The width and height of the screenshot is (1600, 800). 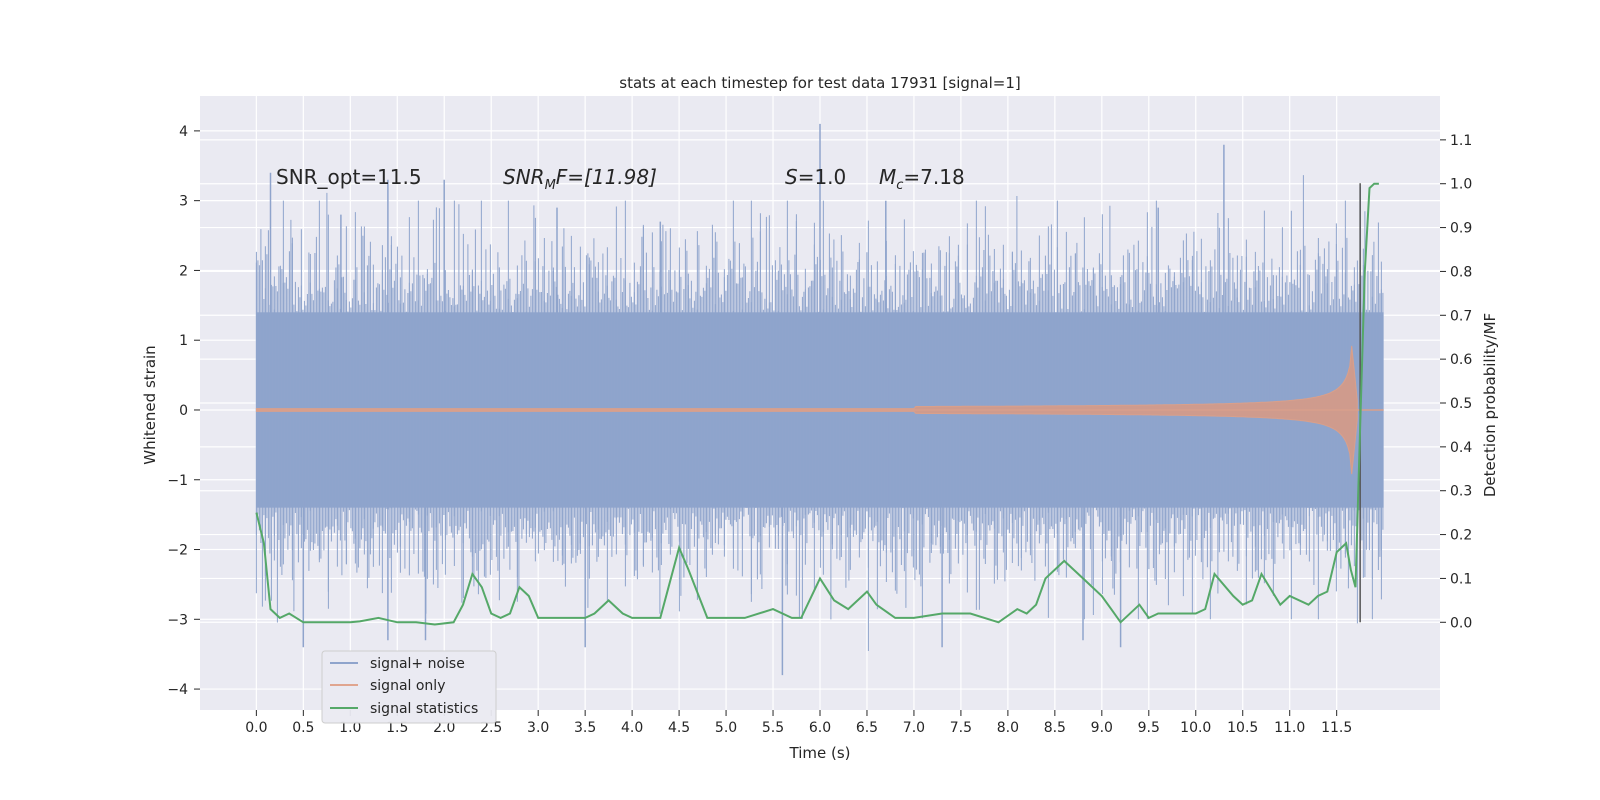 I want to click on x-tick-label: 8.5, so click(x=1055, y=728).